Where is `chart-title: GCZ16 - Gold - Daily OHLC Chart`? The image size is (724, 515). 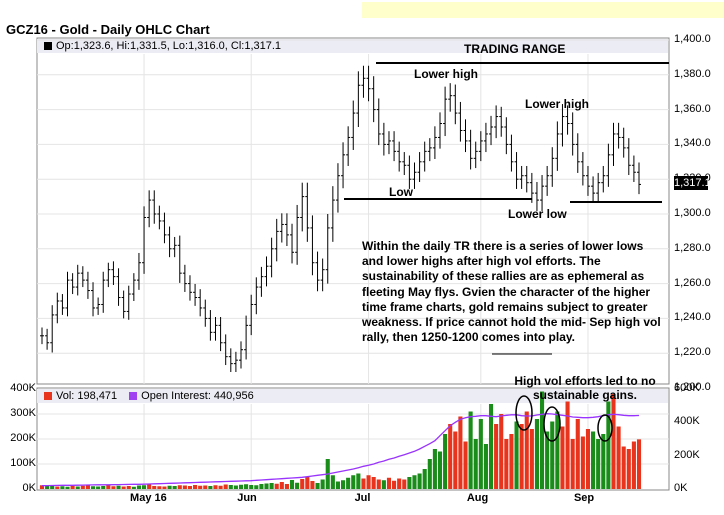
chart-title: GCZ16 - Gold - Daily OHLC Chart is located at coordinates (108, 29).